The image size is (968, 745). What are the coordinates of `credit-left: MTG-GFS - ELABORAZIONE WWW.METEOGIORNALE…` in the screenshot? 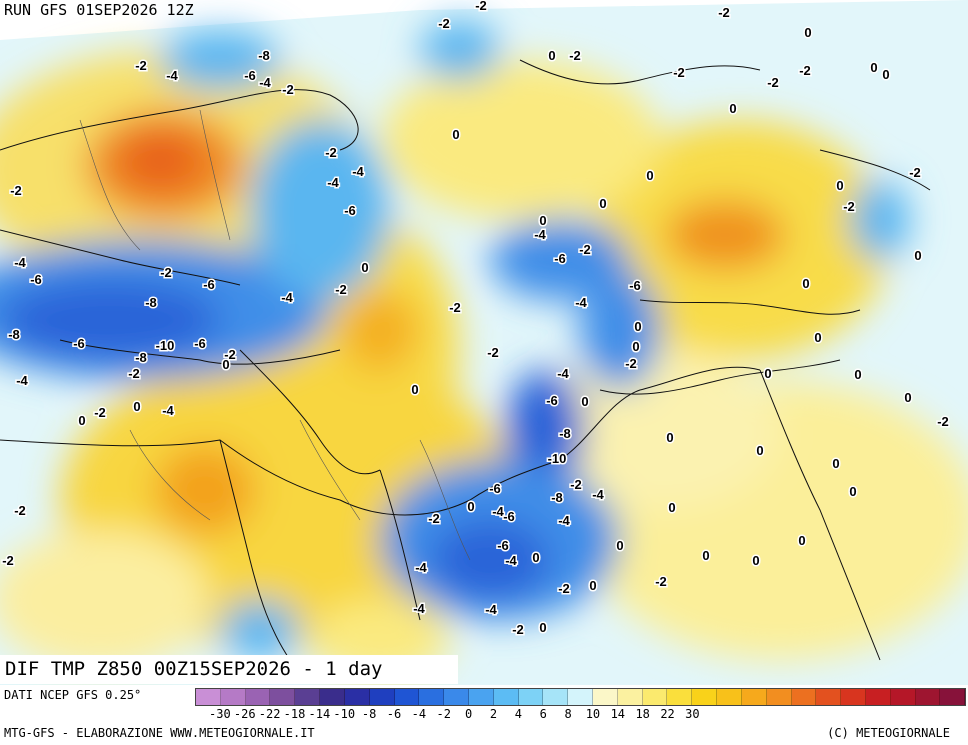 It's located at (159, 733).